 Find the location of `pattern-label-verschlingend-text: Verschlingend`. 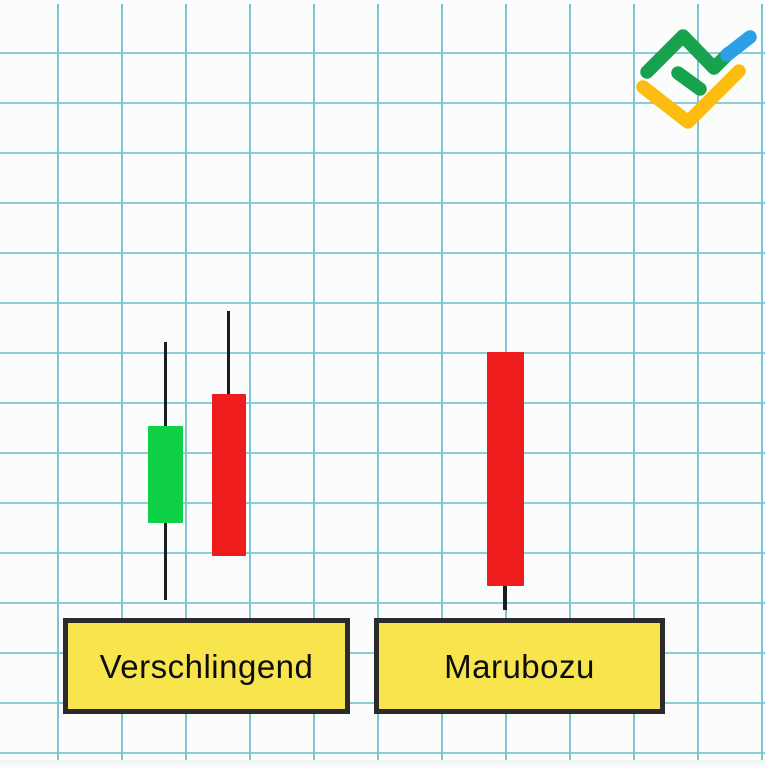

pattern-label-verschlingend-text: Verschlingend is located at coordinates (206, 666).